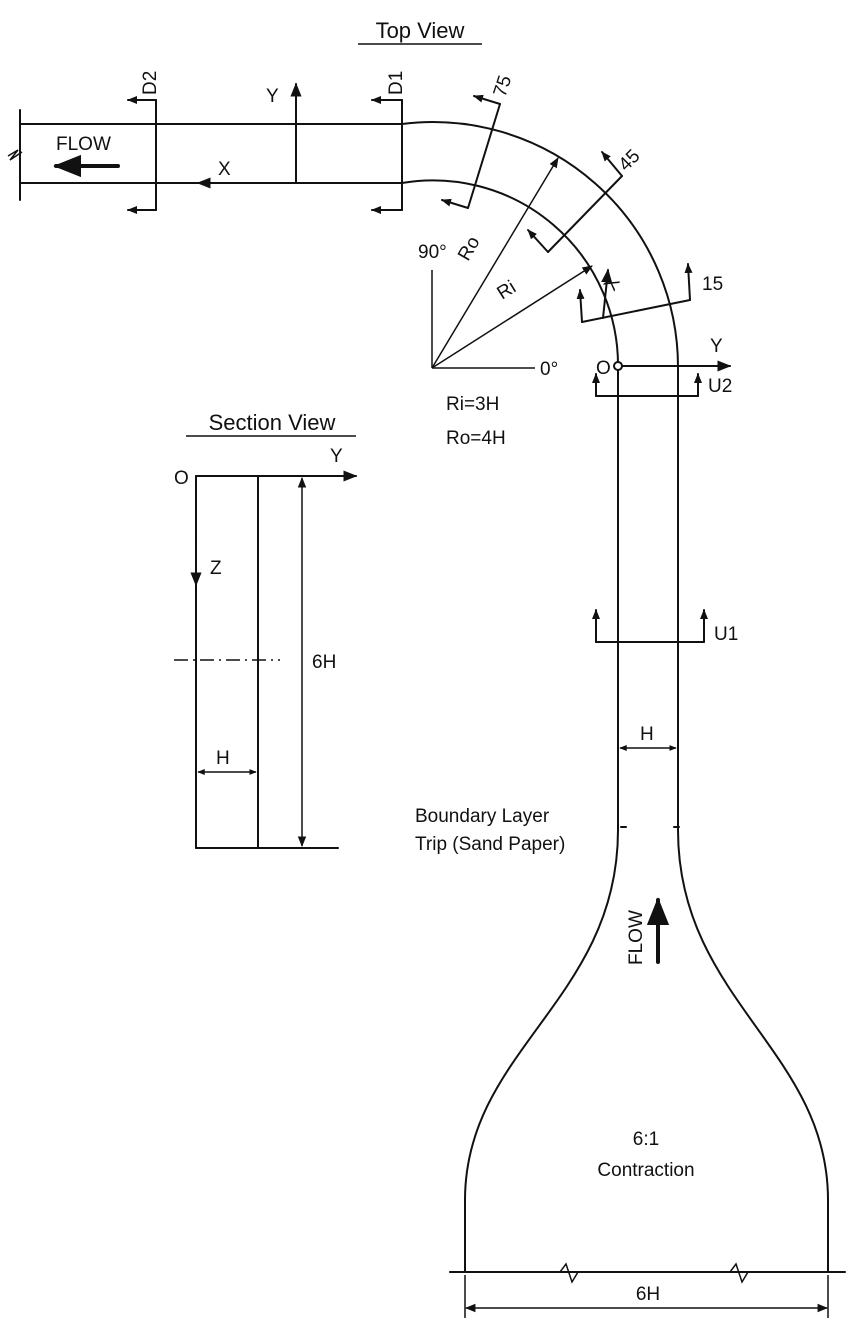 The image size is (862, 1340). Describe the element at coordinates (83, 144) in the screenshot. I see `outlet-flow-label: FLOW` at that location.